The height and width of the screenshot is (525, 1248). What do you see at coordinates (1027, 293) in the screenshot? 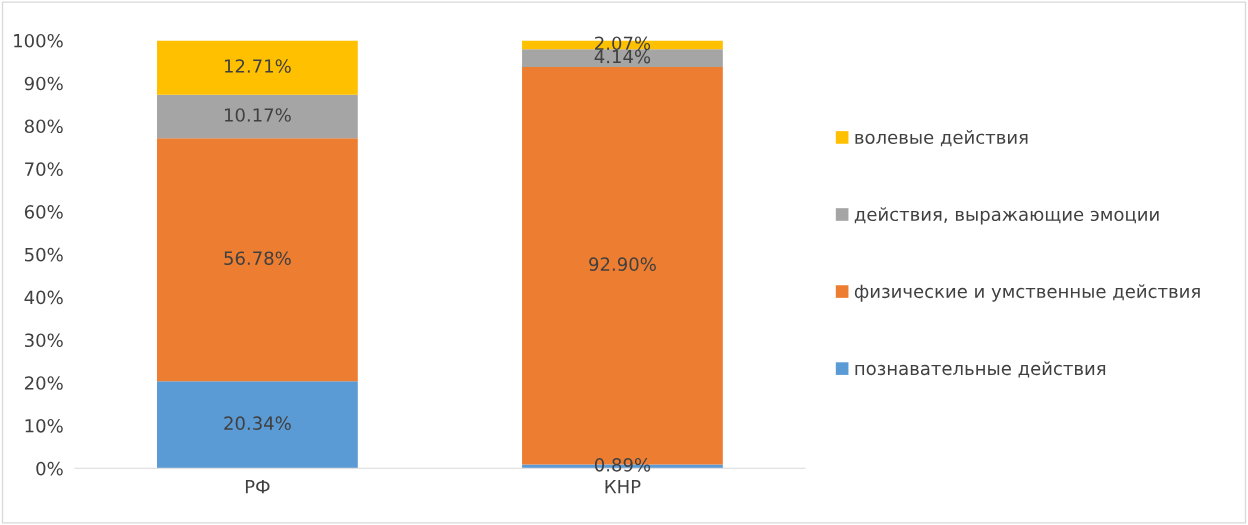
I see `legend-label: физические и умственные действия` at bounding box center [1027, 293].